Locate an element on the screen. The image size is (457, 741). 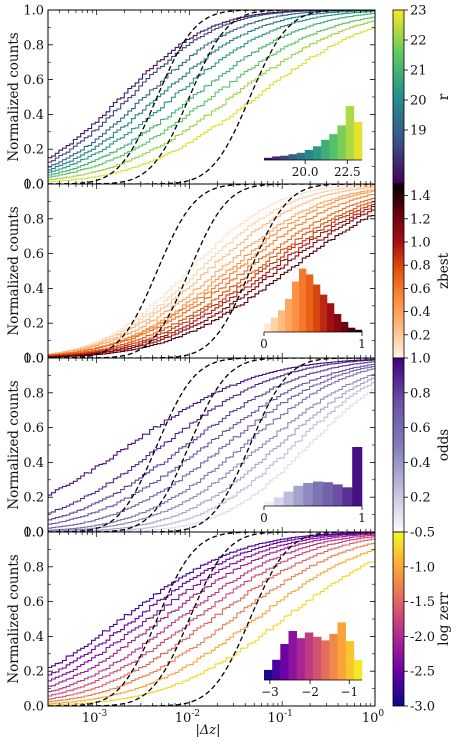
inset-tick-label-2: −2 is located at coordinates (310, 692).